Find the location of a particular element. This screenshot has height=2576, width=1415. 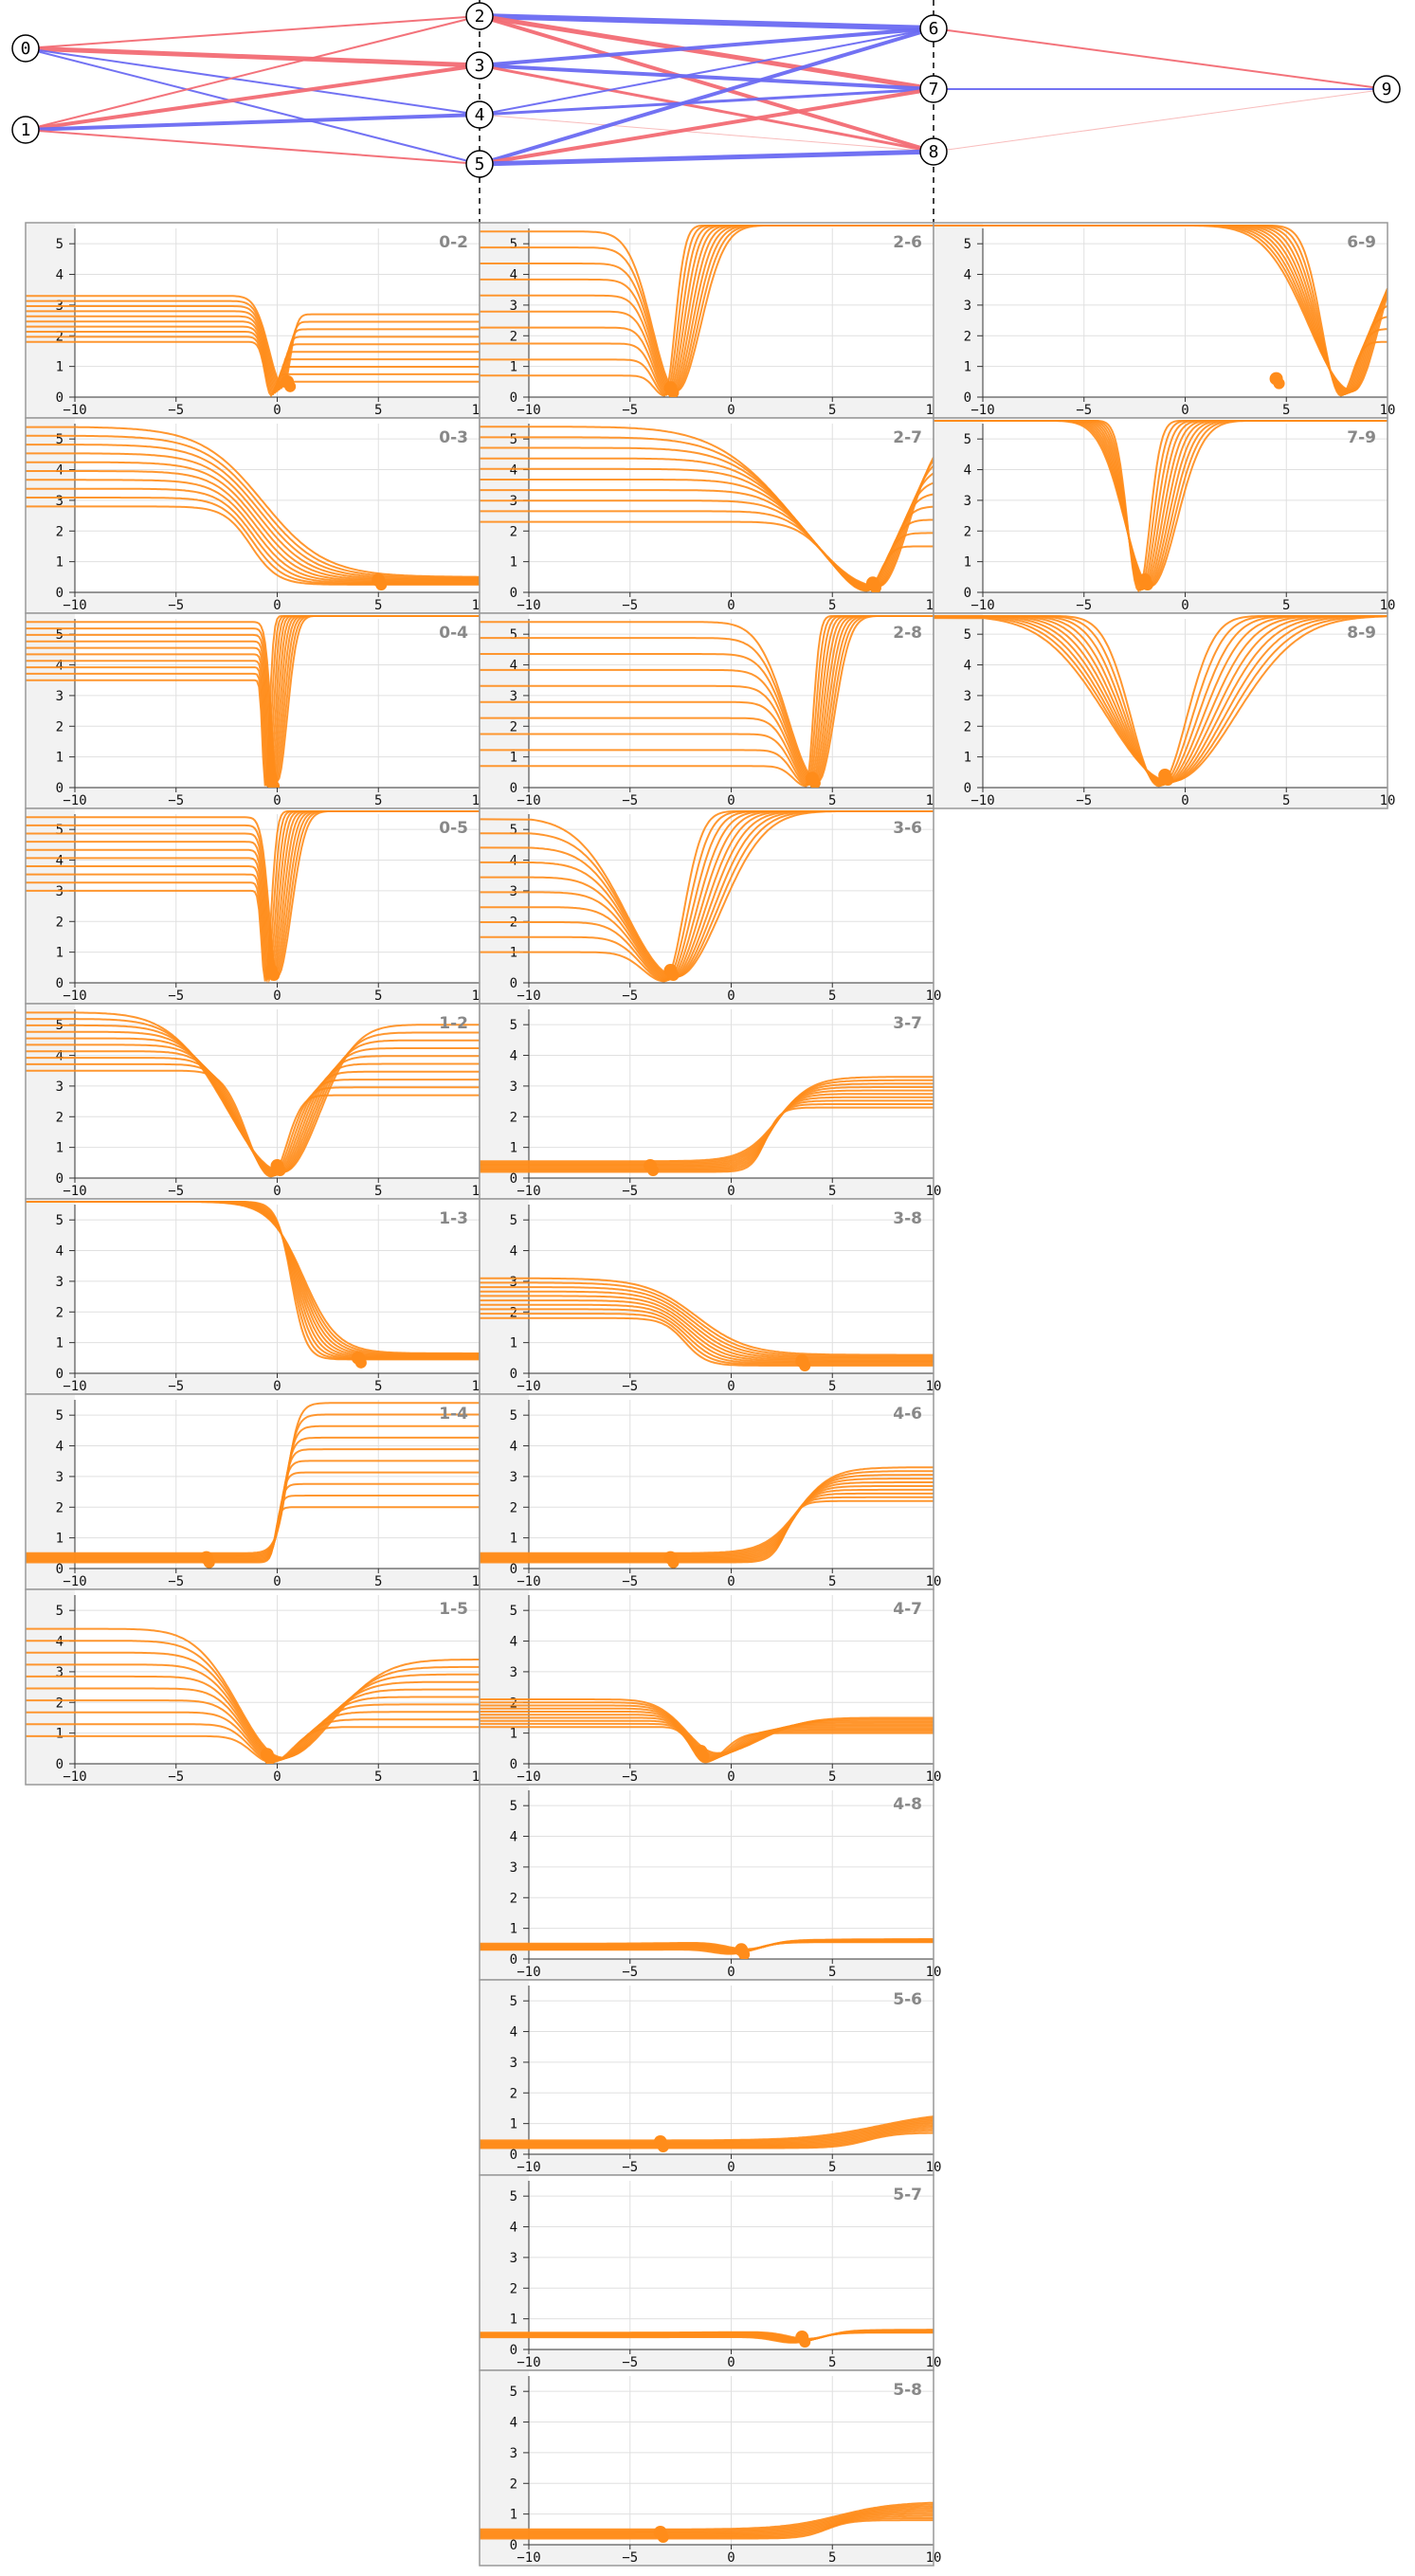

node-label-0: 0 is located at coordinates (26, 49).